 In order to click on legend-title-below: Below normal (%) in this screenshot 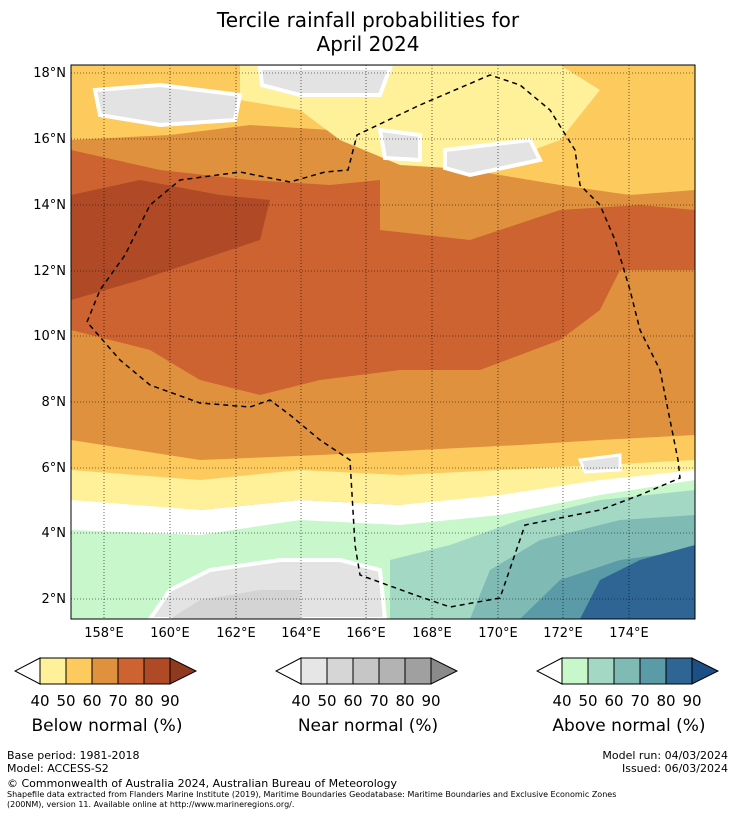, I will do `click(107, 726)`.